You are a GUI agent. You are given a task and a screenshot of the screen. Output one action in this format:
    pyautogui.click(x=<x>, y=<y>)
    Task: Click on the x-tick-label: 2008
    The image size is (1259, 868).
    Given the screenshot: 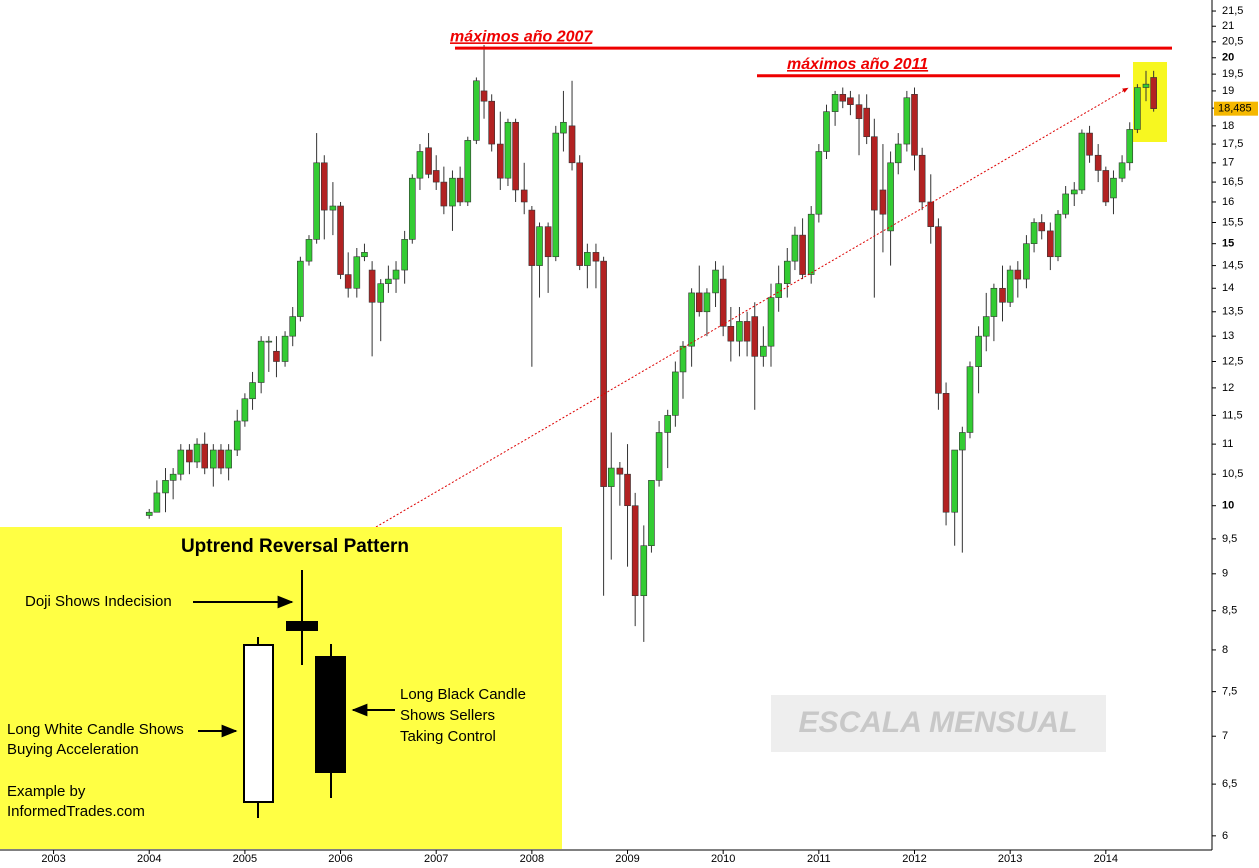 What is the action you would take?
    pyautogui.click(x=532, y=859)
    